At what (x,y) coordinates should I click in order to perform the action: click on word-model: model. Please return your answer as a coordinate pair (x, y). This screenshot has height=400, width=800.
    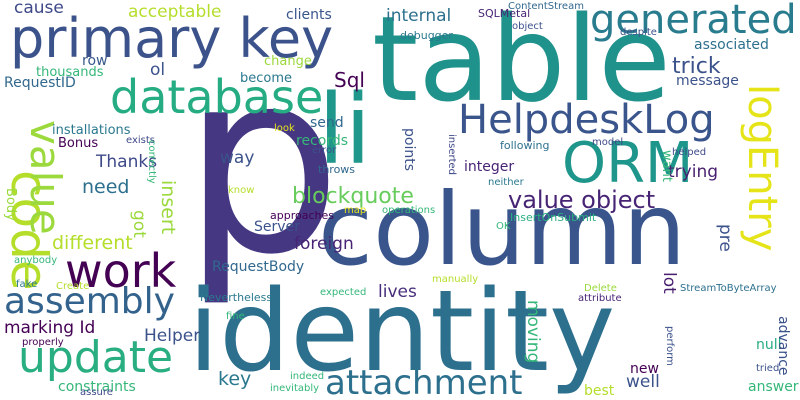
    Looking at the image, I should click on (608, 142).